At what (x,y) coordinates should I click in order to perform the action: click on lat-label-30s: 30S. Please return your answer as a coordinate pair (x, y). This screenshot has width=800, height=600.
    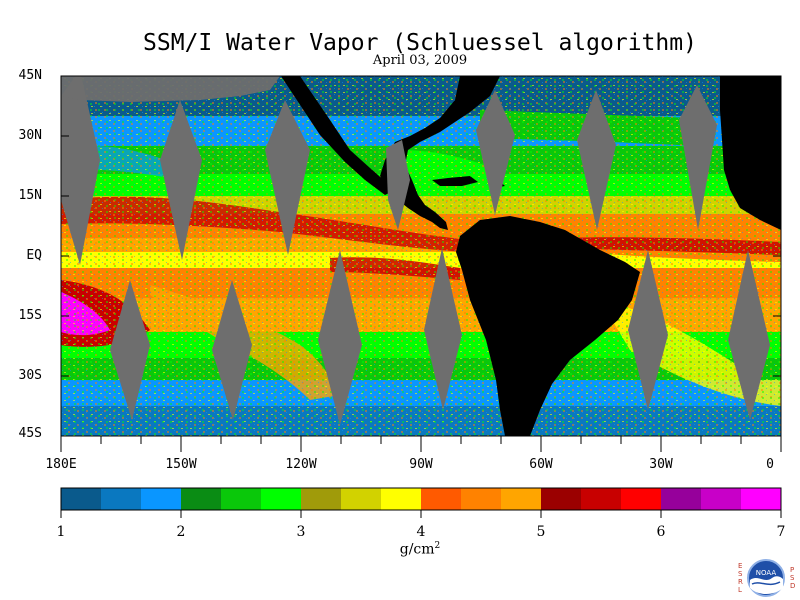
    Looking at the image, I should click on (30, 375).